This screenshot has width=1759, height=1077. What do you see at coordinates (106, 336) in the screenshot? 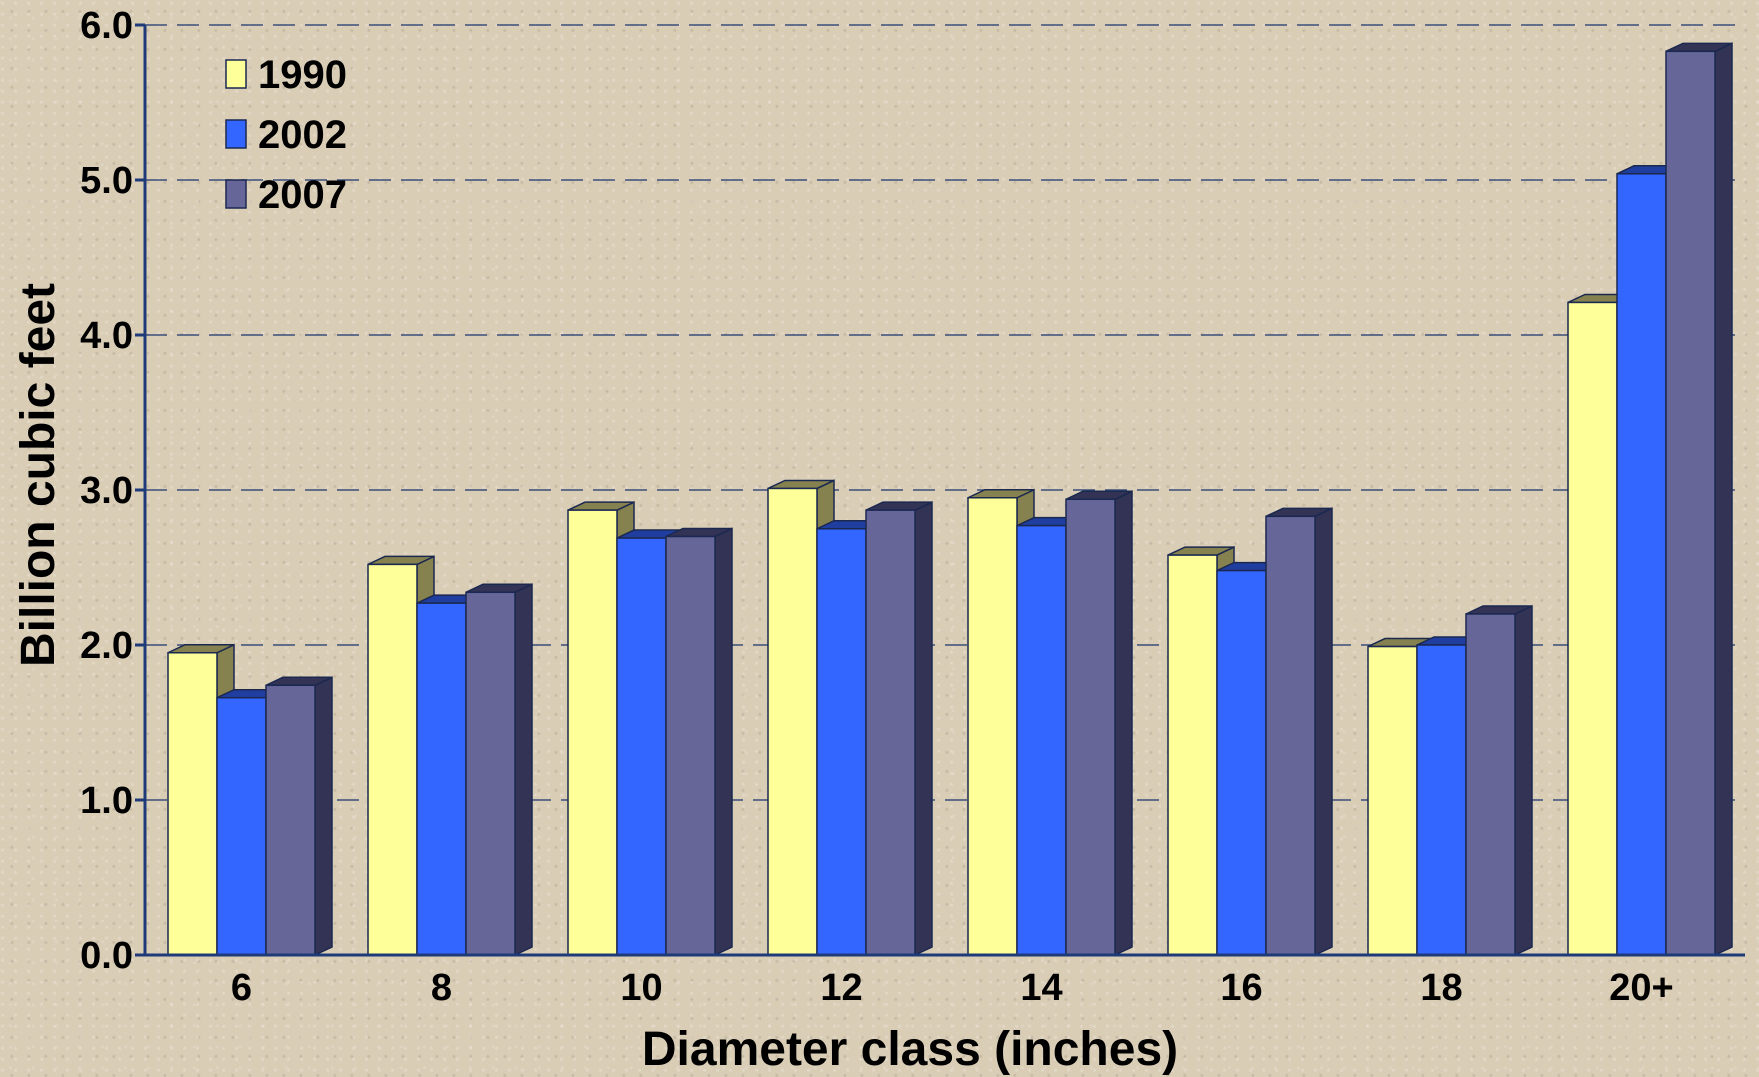
I see `y-tick-label: 4.0` at bounding box center [106, 336].